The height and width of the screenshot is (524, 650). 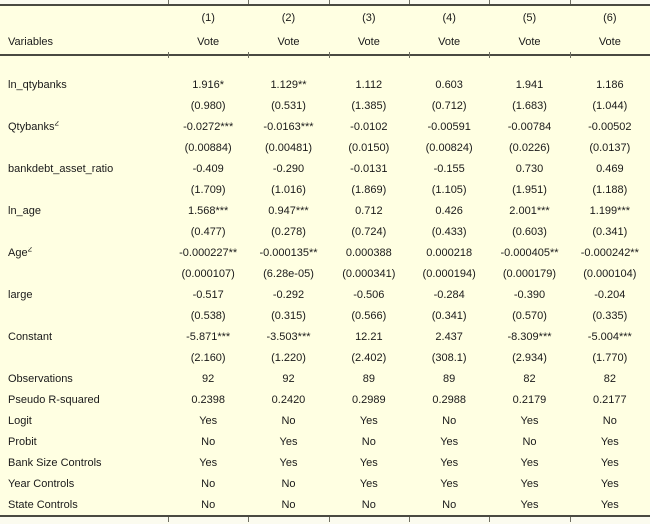 What do you see at coordinates (610, 105) in the screenshot?
I see `cell-value: (1.044)` at bounding box center [610, 105].